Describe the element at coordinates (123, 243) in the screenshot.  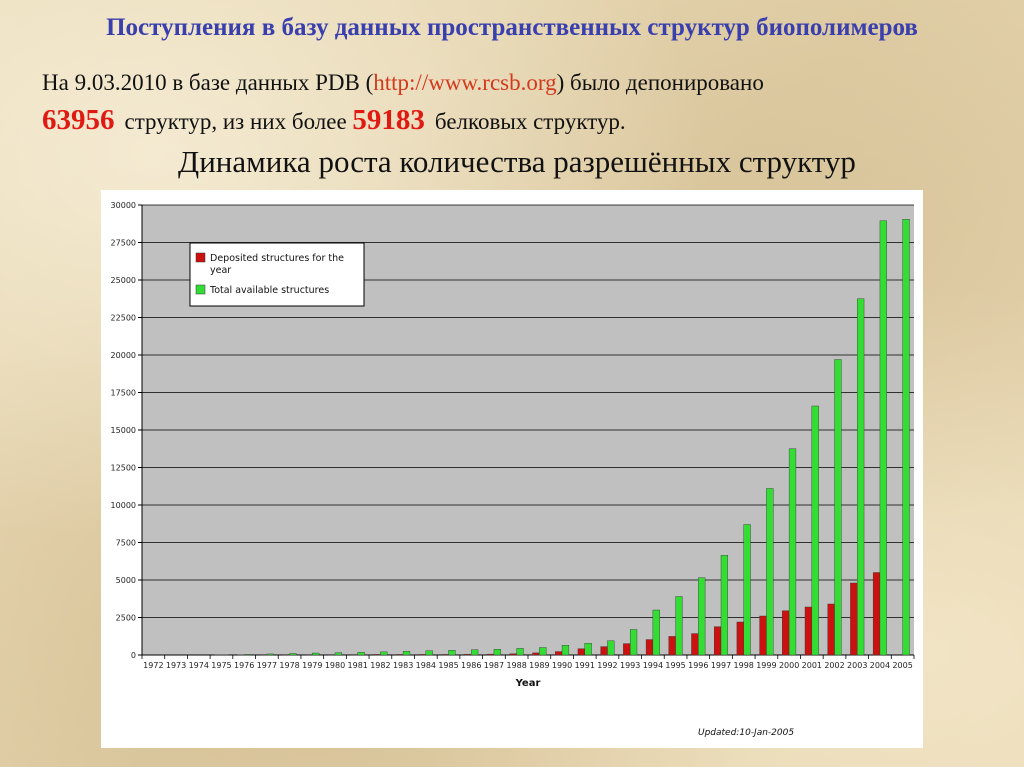
I see `y-tick-label: 27500` at that location.